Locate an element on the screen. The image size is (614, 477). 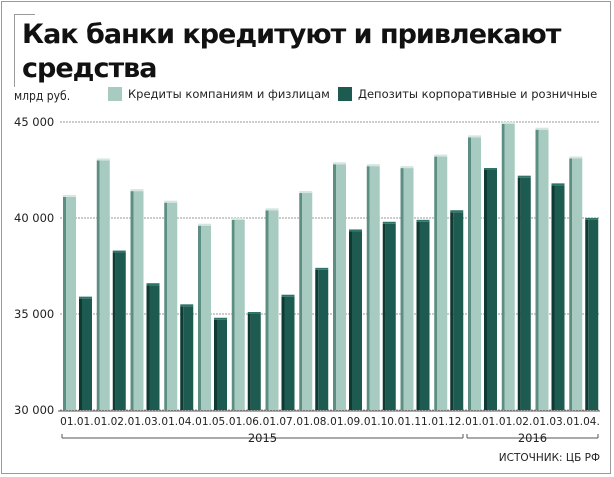
x-tick-label: 01.11. is located at coordinates (414, 422).